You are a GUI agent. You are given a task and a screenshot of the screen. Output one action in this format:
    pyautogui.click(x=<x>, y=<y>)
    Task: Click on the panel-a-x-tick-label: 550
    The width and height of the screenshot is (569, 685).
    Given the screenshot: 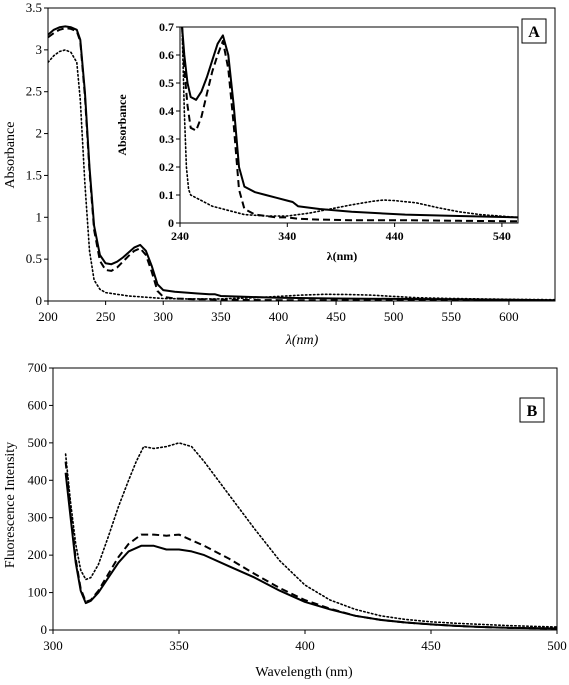 What is the action you would take?
    pyautogui.click(x=452, y=316)
    